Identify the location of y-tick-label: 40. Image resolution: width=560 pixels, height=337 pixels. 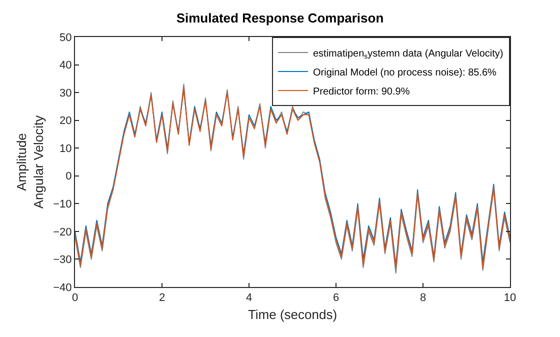
(66, 66).